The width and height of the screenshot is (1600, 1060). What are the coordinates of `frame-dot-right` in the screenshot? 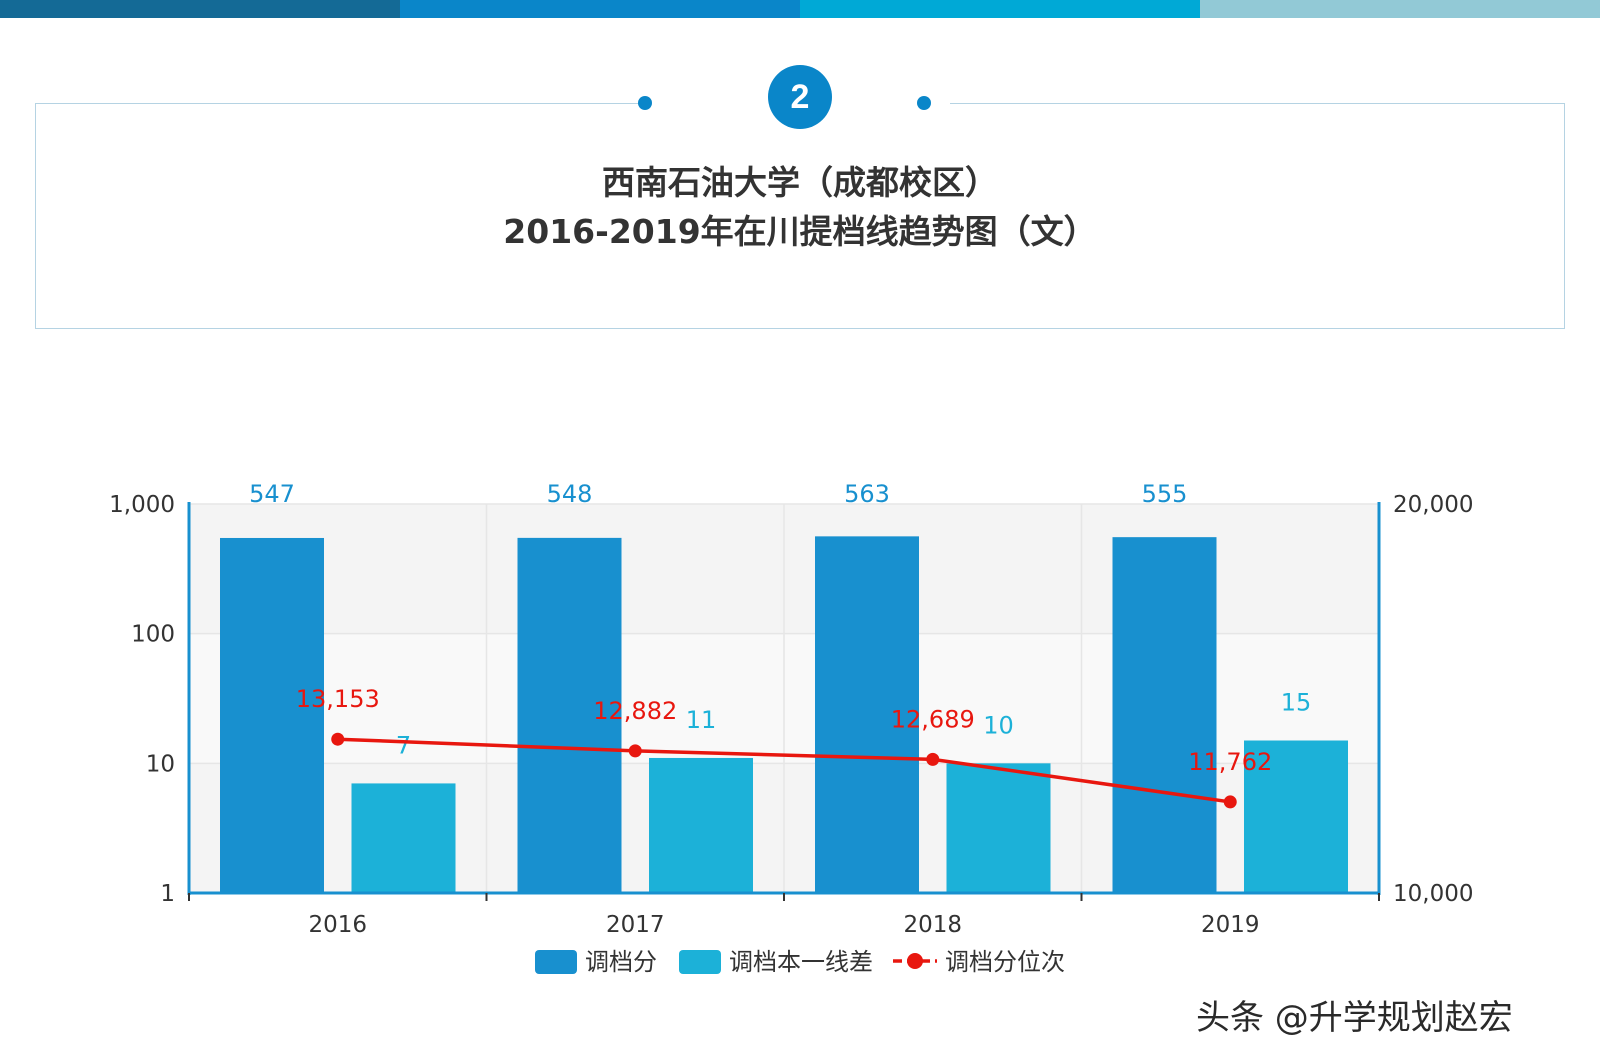 It's located at (924, 103).